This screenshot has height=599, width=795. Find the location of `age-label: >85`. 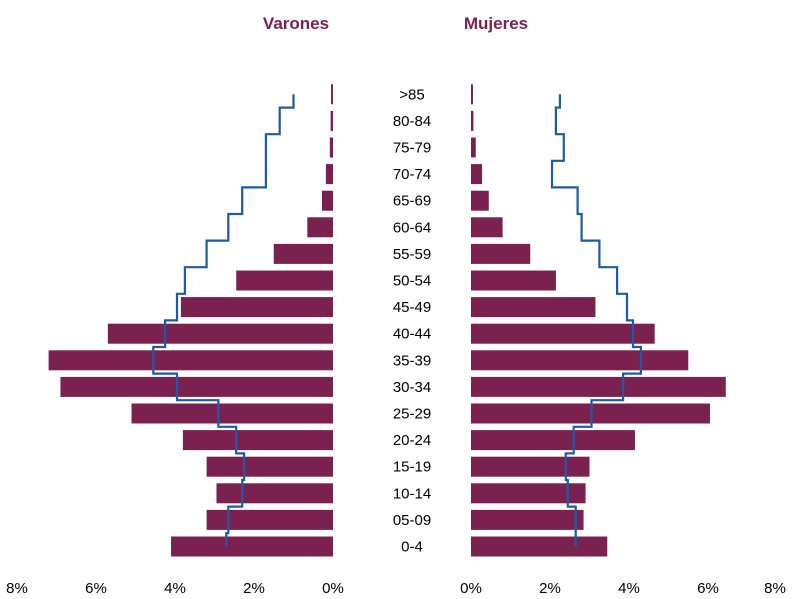

age-label: >85 is located at coordinates (411, 94).